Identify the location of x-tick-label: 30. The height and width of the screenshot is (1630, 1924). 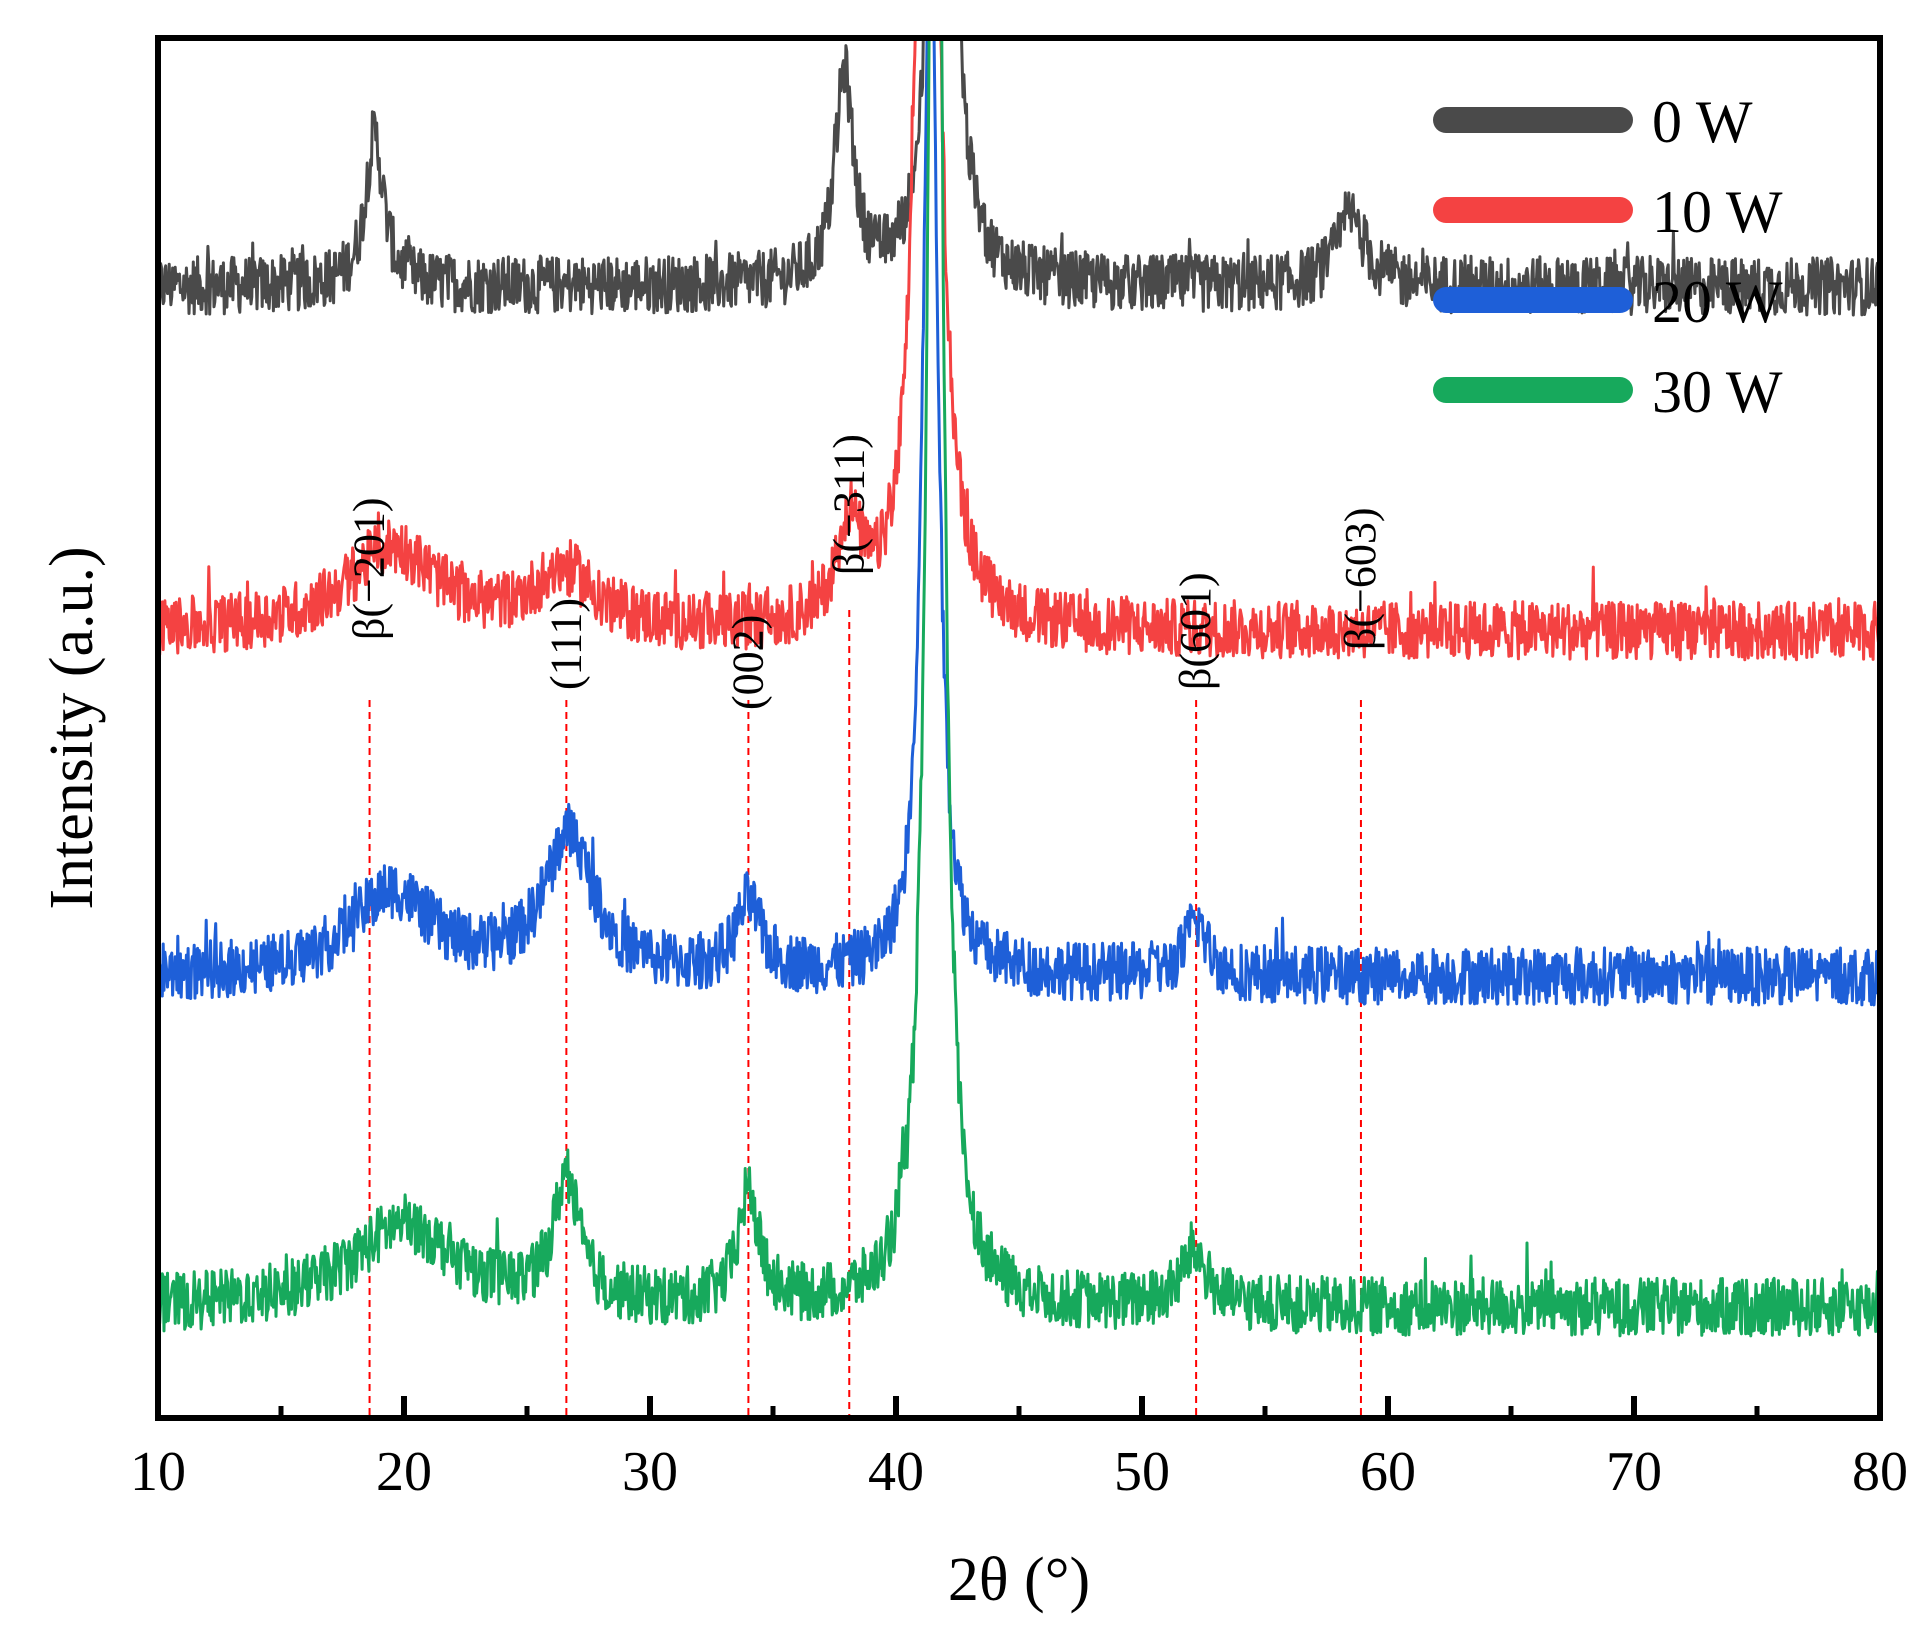
(650, 1472).